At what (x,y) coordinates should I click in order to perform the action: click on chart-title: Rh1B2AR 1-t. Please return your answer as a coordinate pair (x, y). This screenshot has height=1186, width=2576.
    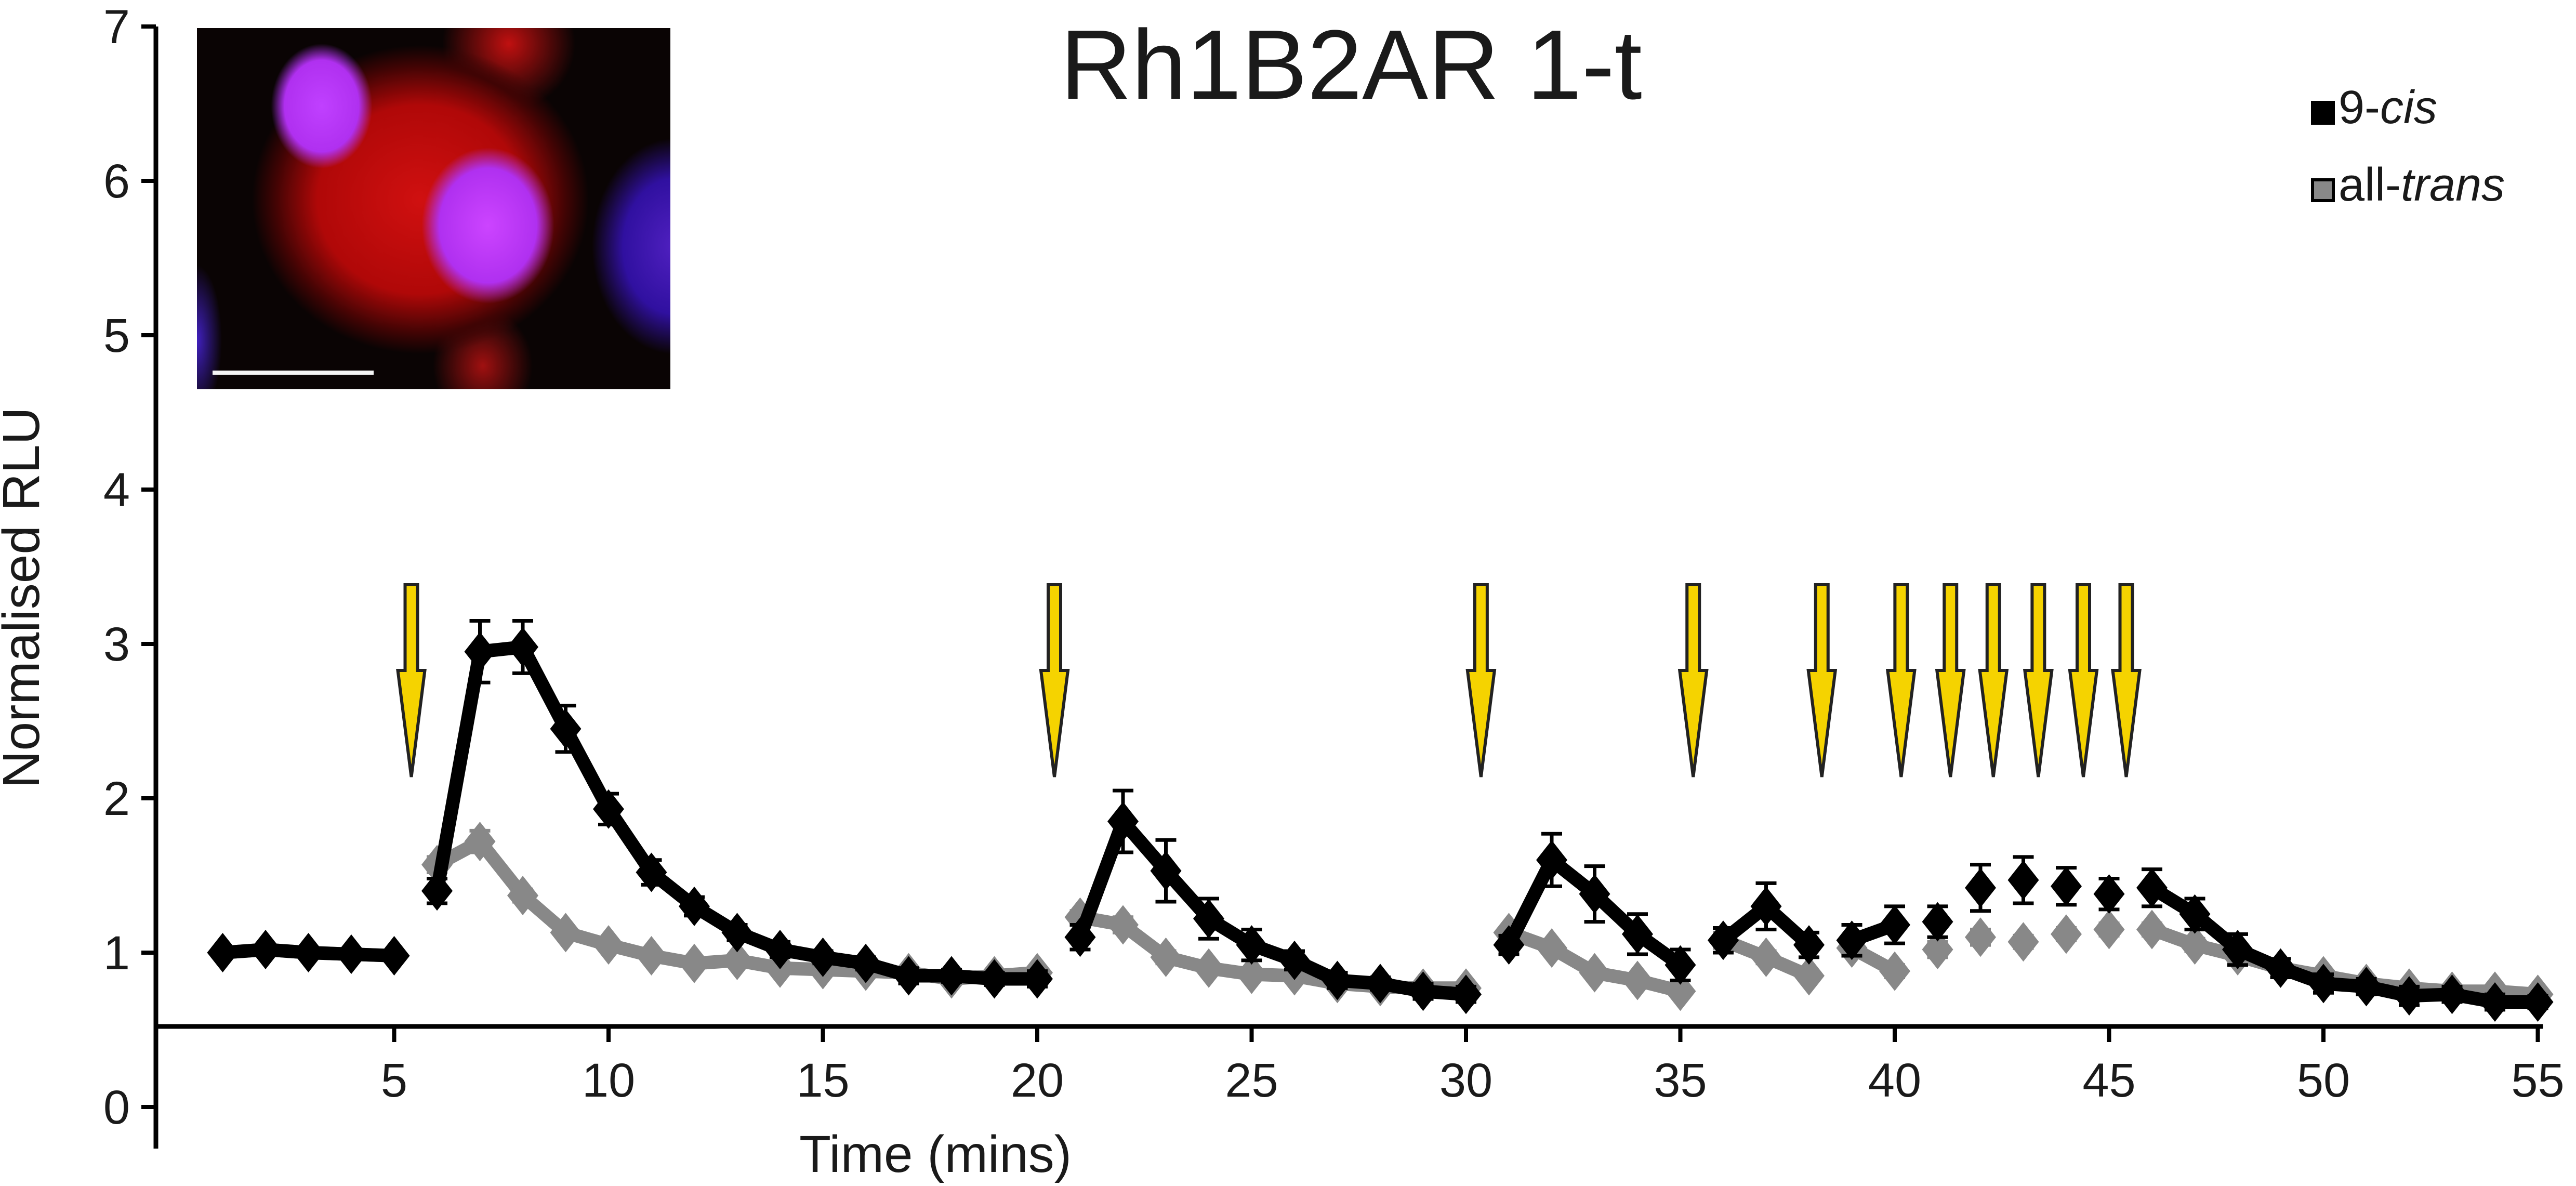
    Looking at the image, I should click on (1351, 65).